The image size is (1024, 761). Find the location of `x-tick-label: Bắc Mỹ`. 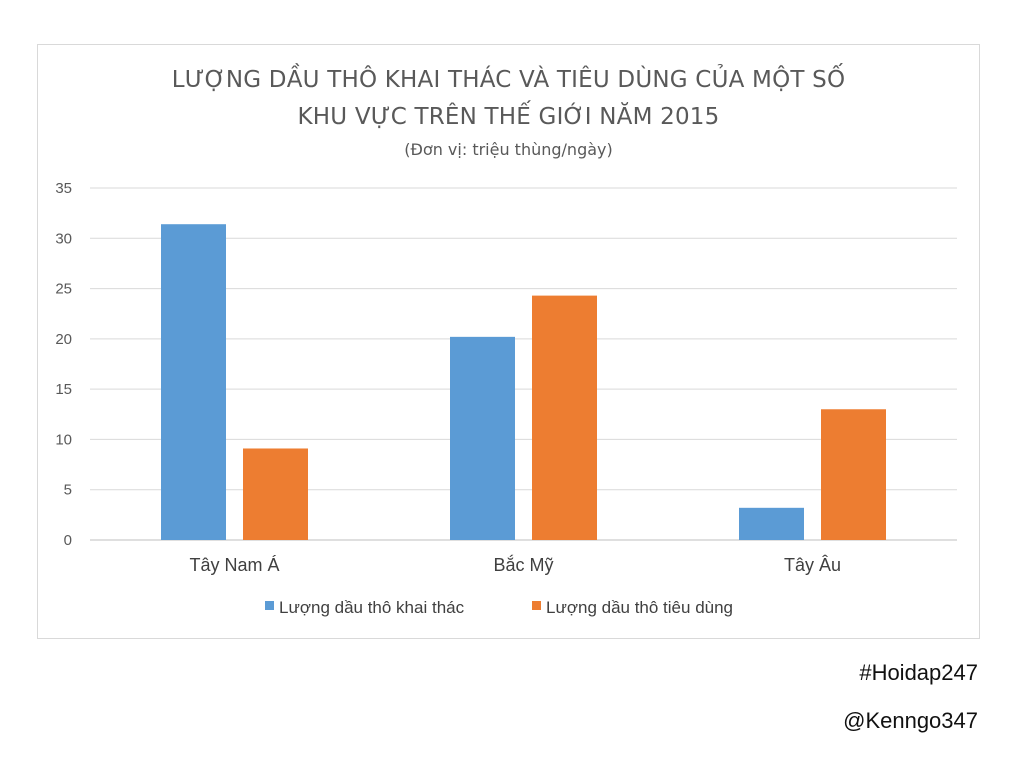

x-tick-label: Bắc Mỹ is located at coordinates (523, 564).